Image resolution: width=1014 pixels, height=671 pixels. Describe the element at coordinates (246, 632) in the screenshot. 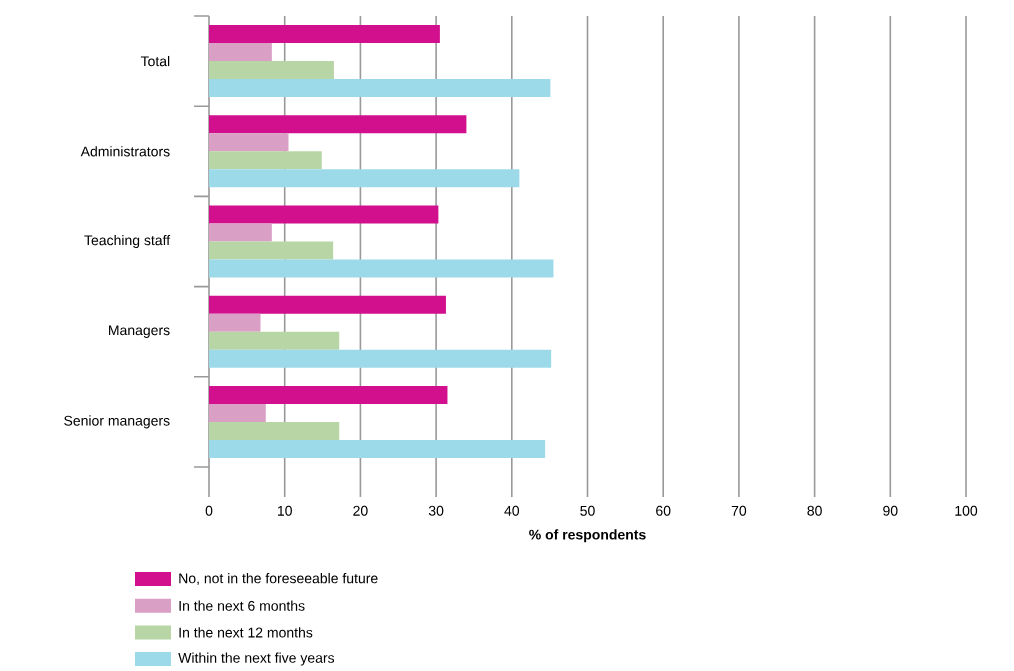

I see `legend-label: In the next 12 months` at that location.